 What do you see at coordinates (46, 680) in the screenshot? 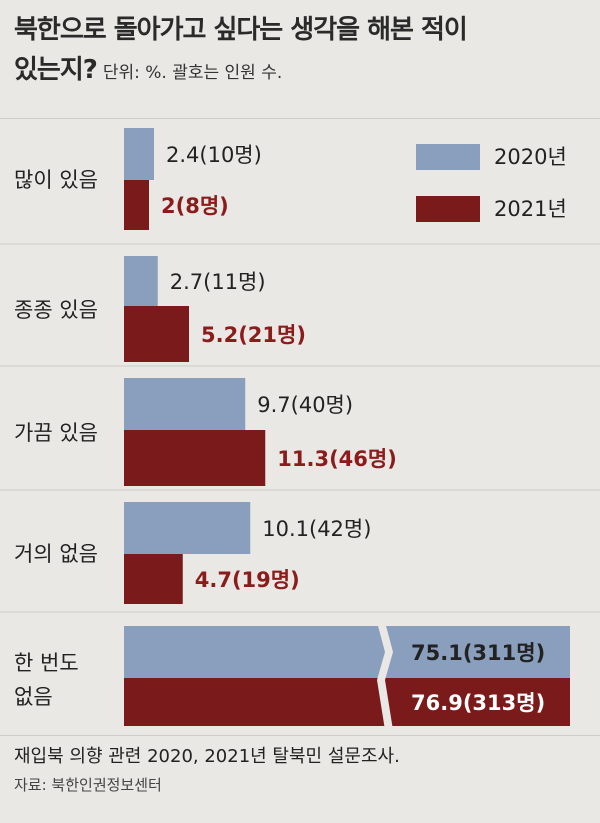
I see `category-label: 한 번도 없음` at bounding box center [46, 680].